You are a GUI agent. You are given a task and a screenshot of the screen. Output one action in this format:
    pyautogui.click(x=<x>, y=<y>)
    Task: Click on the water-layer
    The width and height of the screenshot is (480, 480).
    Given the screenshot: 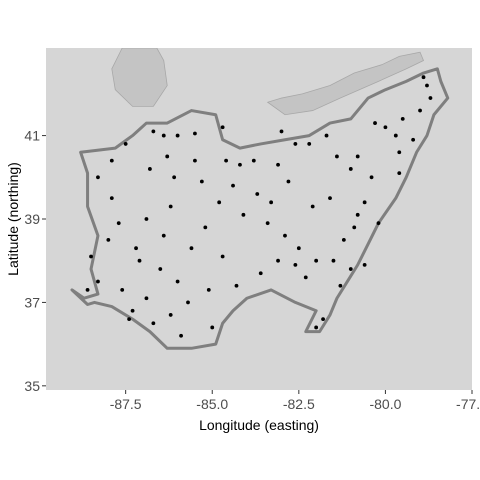 What is the action you would take?
    pyautogui.click(x=268, y=82)
    